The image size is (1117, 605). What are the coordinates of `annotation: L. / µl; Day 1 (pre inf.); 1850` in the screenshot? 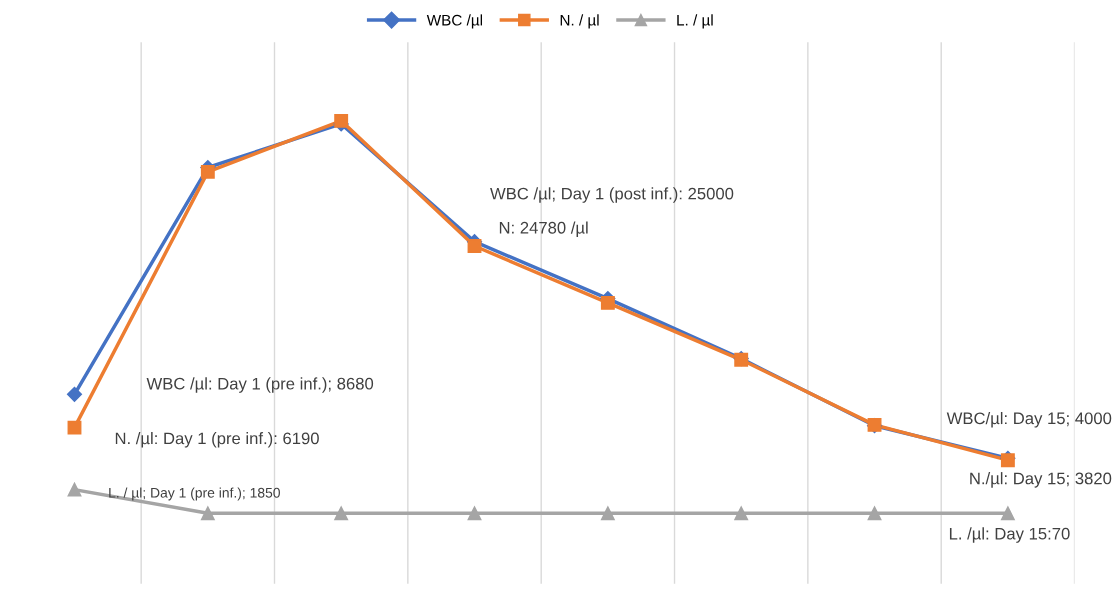 It's located at (194, 494).